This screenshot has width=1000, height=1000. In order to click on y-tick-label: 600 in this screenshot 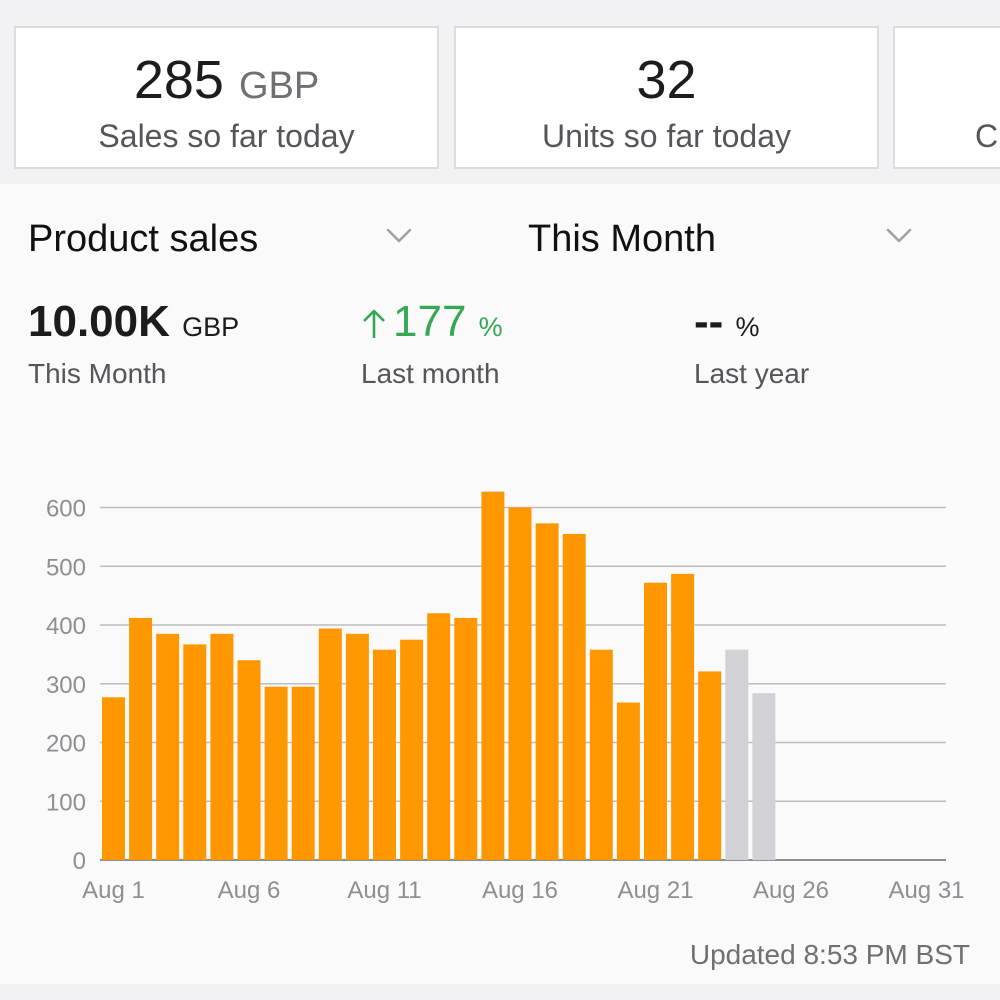, I will do `click(66, 509)`.